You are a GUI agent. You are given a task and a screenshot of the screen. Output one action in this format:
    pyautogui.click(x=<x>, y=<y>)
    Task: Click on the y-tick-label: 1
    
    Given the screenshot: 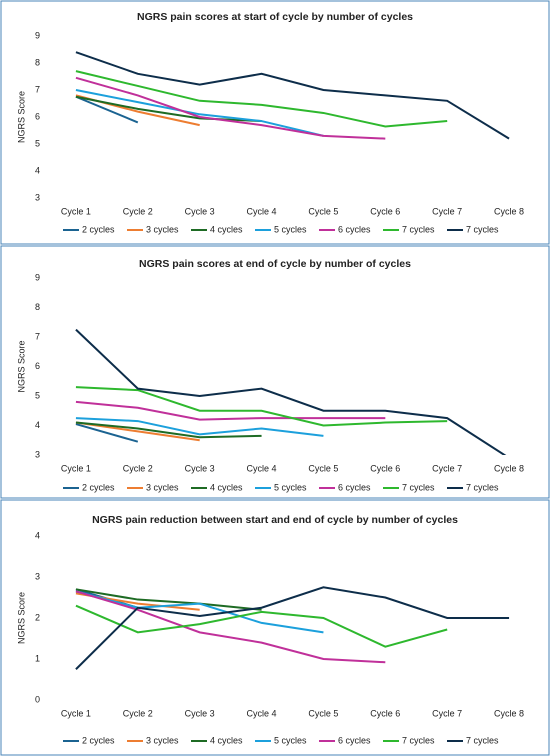 What is the action you would take?
    pyautogui.click(x=37, y=658)
    